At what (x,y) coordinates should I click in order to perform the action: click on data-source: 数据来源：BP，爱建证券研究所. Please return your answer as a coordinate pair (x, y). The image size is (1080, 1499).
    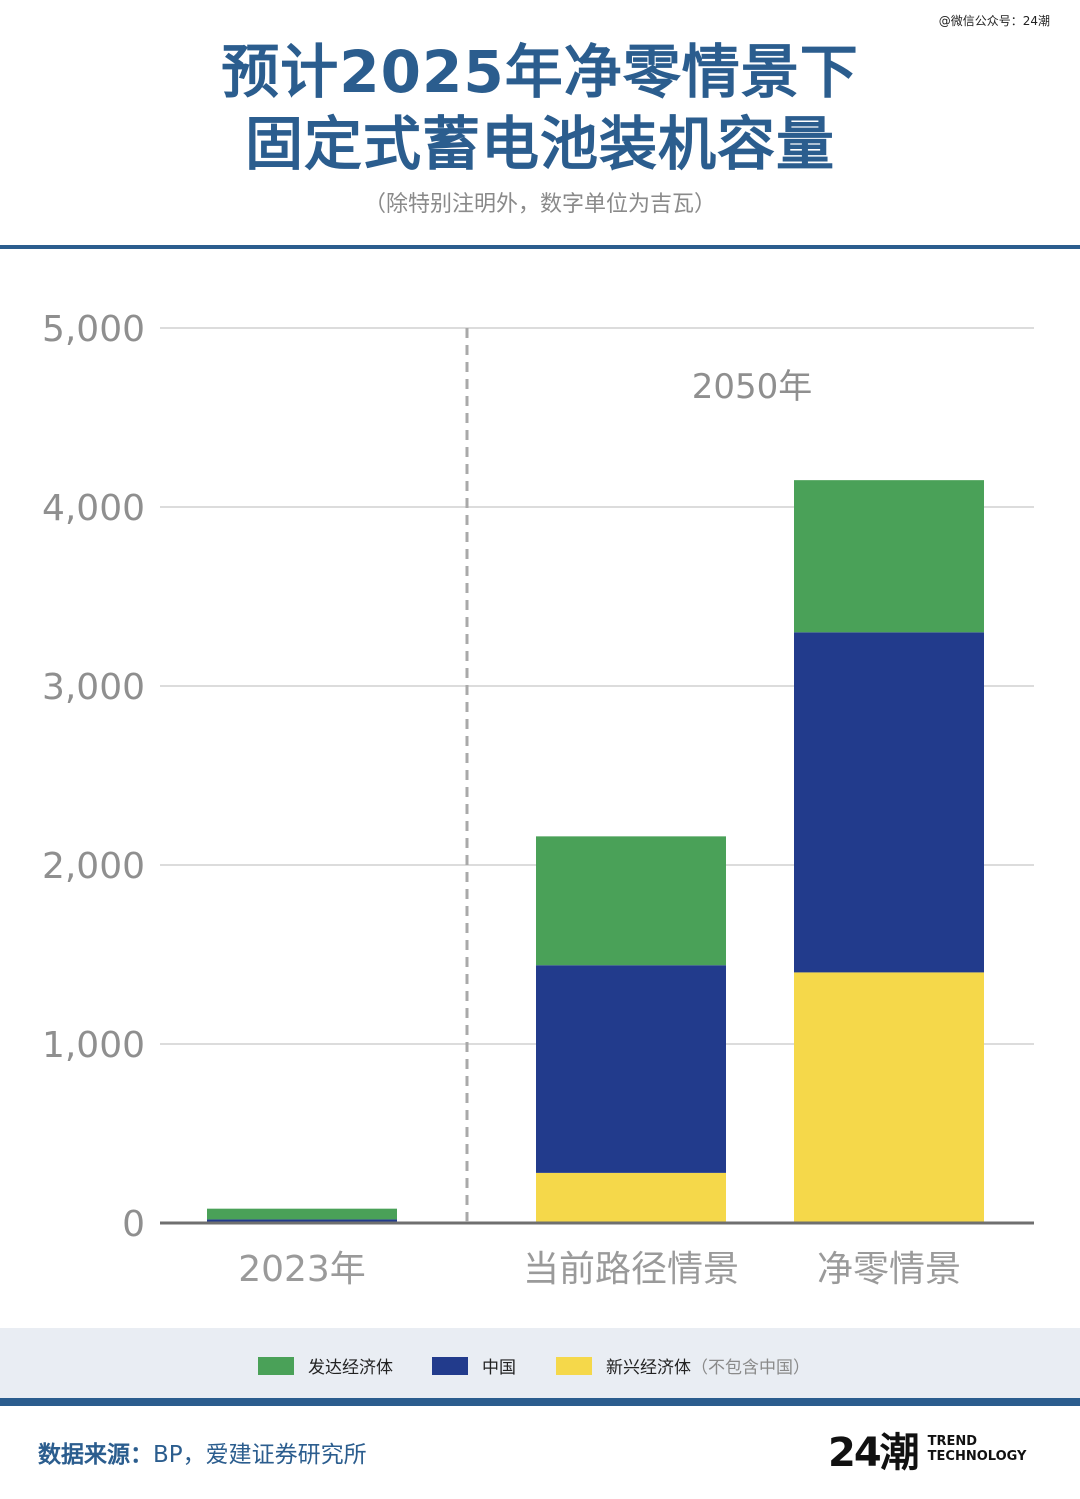
    Looking at the image, I should click on (202, 1452).